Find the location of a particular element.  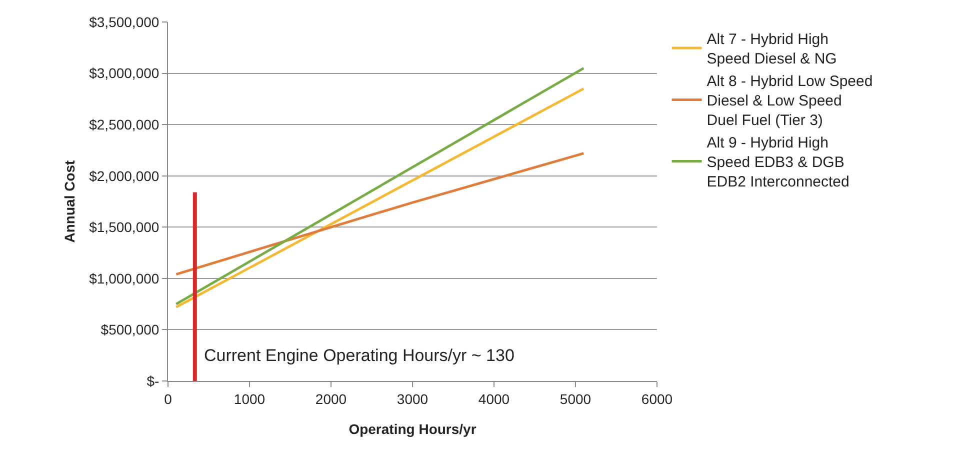

y-axis-title: Annual Cost is located at coordinates (70, 201).